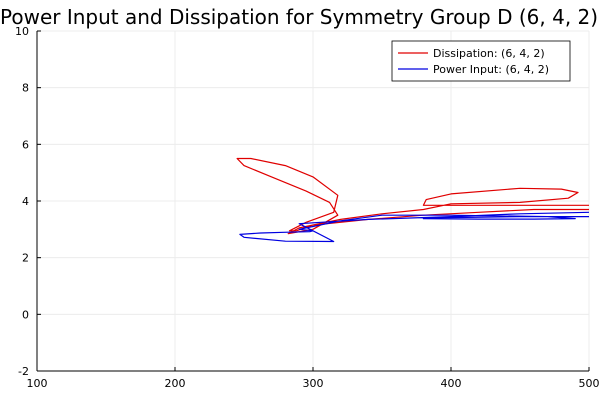 This screenshot has width=600, height=400. Describe the element at coordinates (23, 371) in the screenshot. I see `y-tick-label: -2` at that location.